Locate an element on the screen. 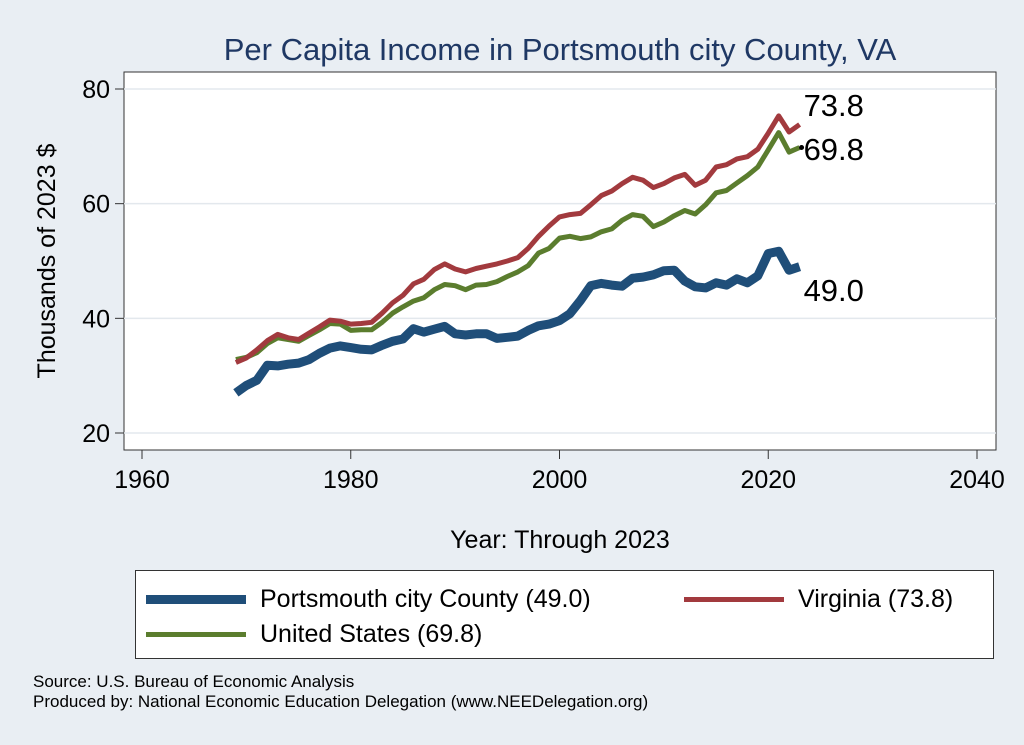 The height and width of the screenshot is (745, 1024). end-label-united-states: 69.8 is located at coordinates (834, 149).